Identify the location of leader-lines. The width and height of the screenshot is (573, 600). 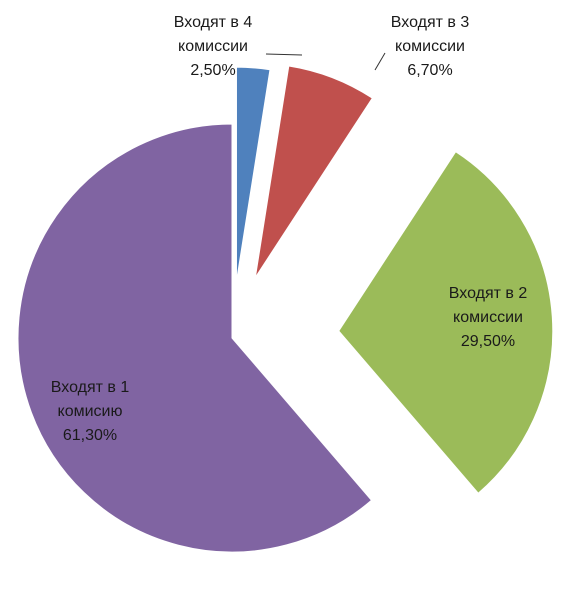
(325, 61).